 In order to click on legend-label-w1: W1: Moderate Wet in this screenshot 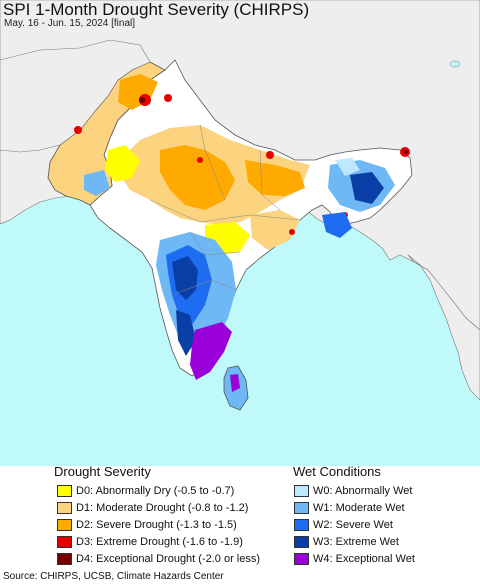, I will do `click(359, 508)`.